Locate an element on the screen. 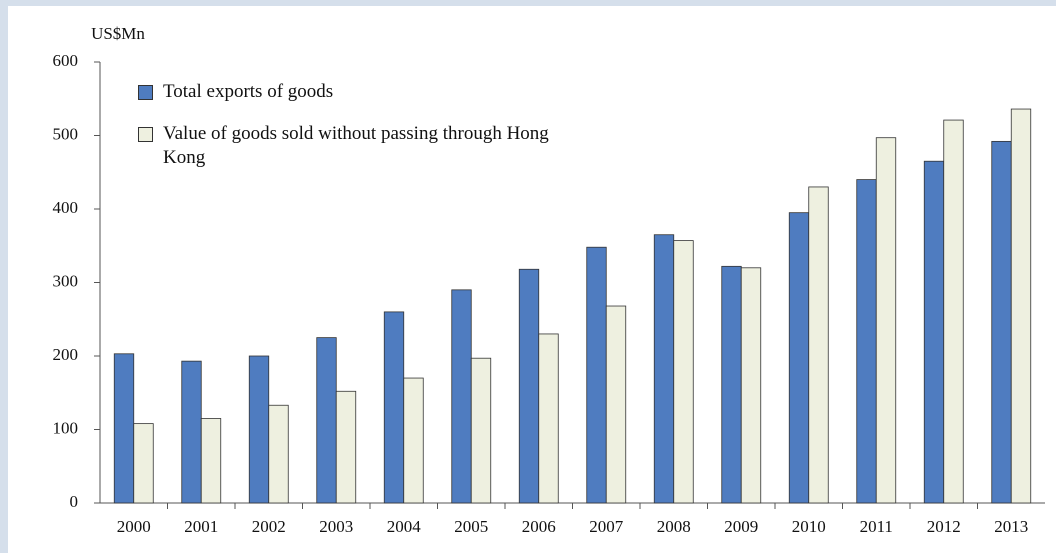 This screenshot has height=553, width=1056. x-tick-label: 2002 is located at coordinates (269, 526).